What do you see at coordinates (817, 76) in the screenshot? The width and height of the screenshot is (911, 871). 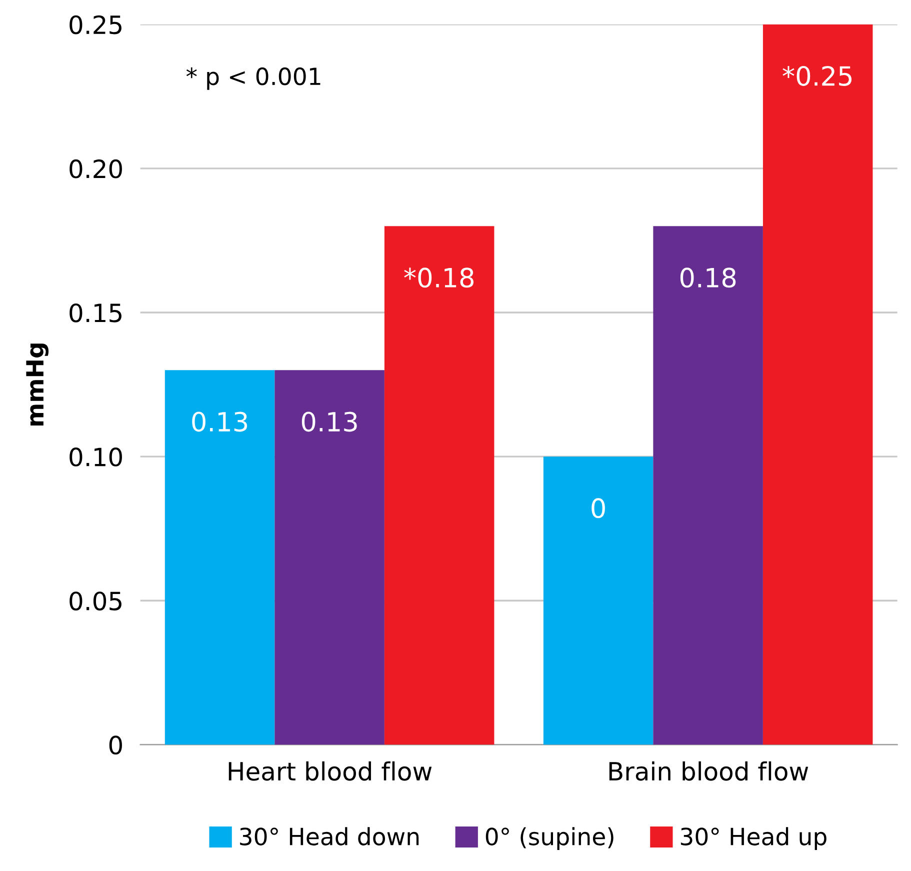 I see `data-label: *0.25` at bounding box center [817, 76].